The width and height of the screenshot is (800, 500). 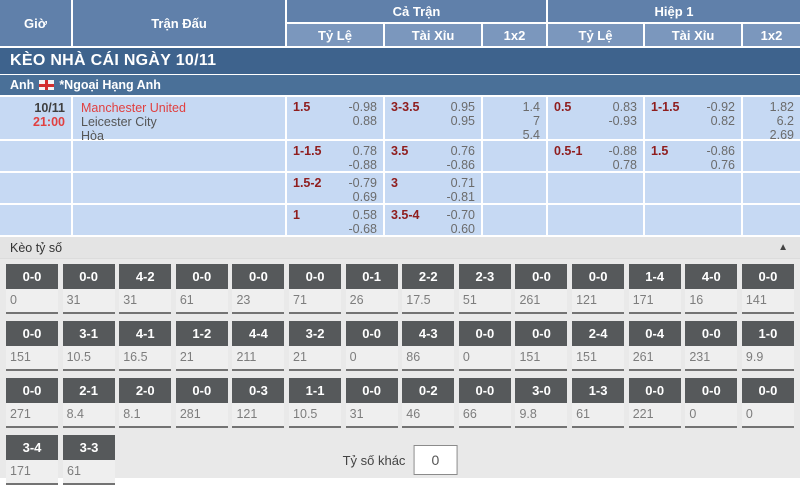 I want to click on score-tile: 3-0 9.8, so click(x=541, y=403).